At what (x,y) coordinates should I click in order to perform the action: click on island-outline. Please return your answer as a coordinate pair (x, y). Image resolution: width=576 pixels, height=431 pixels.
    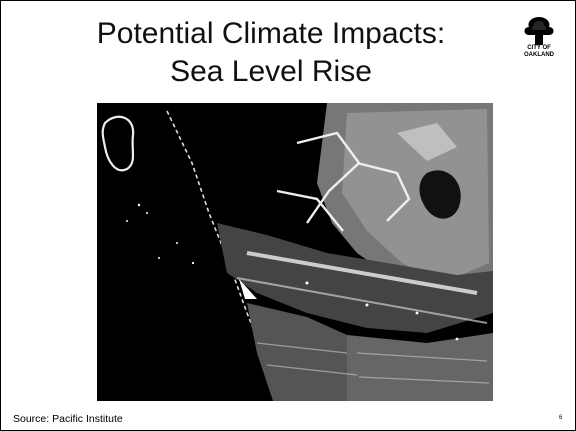
    Looking at the image, I should click on (118, 143).